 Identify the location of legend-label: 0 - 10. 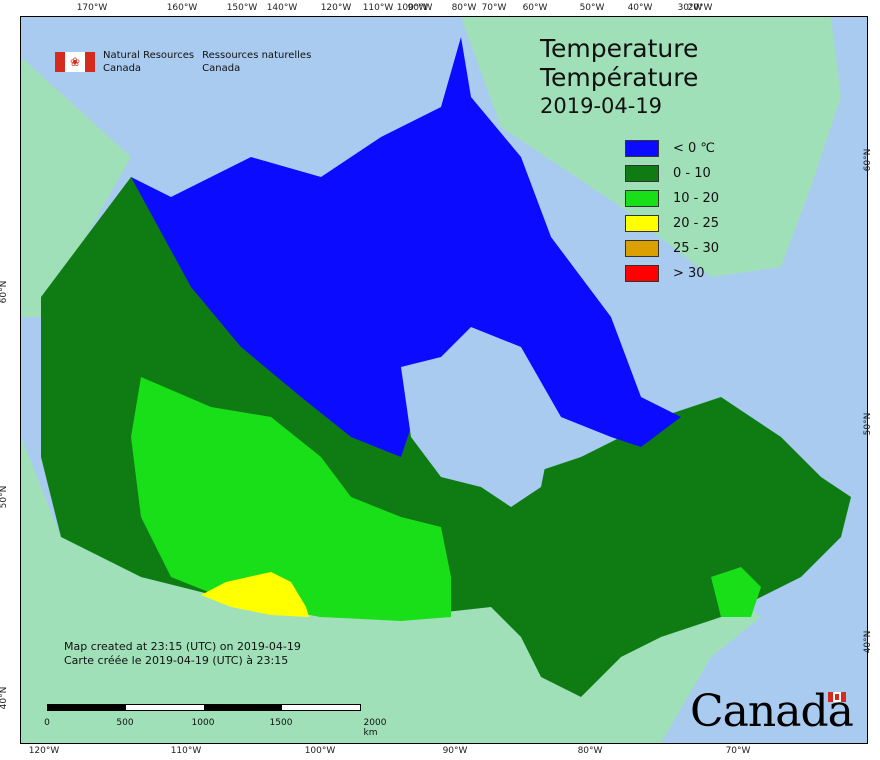
(692, 173).